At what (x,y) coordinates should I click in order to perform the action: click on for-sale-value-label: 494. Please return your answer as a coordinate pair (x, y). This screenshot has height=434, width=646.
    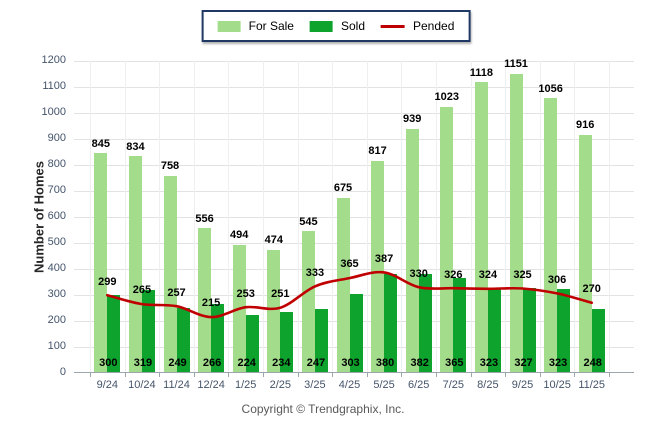
    Looking at the image, I should click on (239, 234).